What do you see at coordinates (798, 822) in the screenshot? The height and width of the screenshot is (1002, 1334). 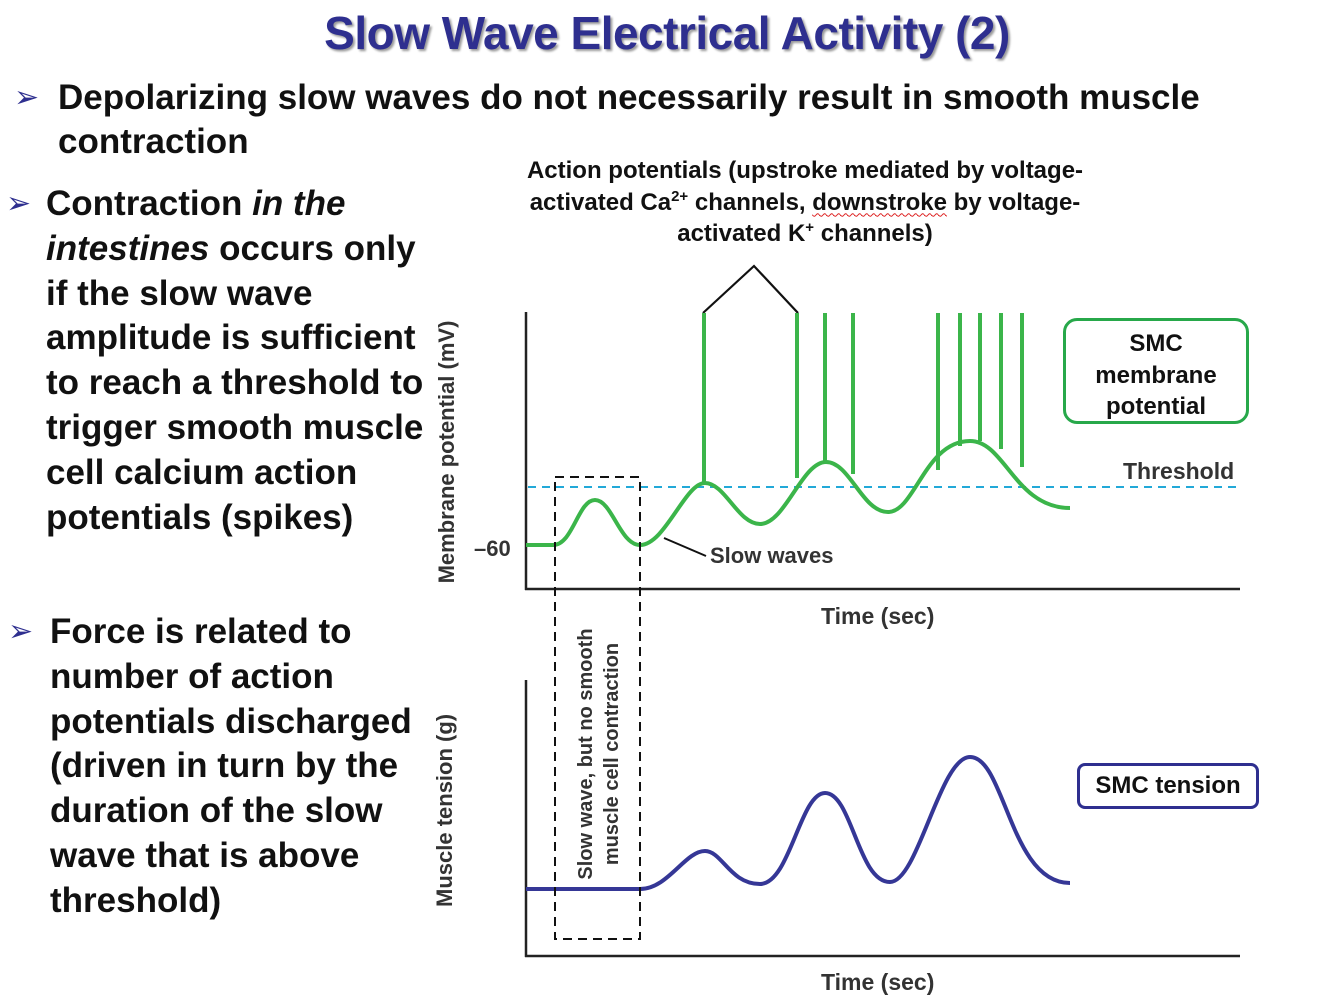 I see `muscle-tension-trace` at bounding box center [798, 822].